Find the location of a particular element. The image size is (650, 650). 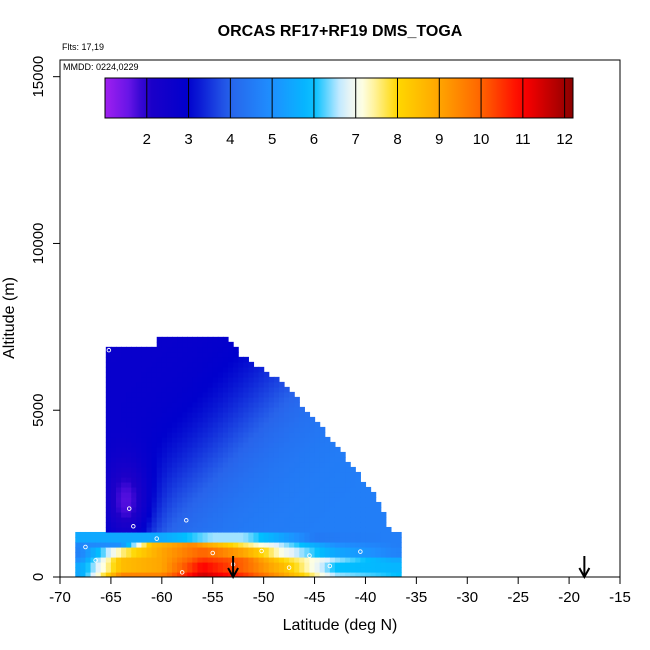

x-axis-label: Latitude (deg N) is located at coordinates (340, 625).